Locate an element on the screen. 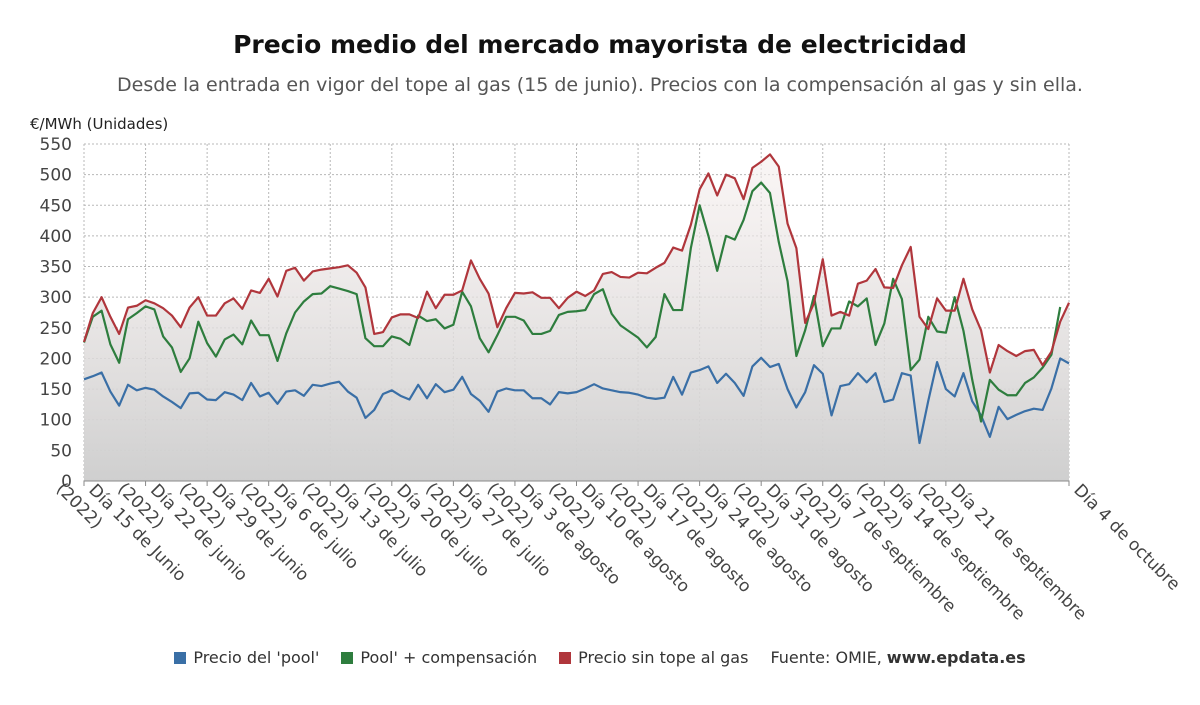  legend-item-pool: Precio del 'pool' is located at coordinates (246, 657).